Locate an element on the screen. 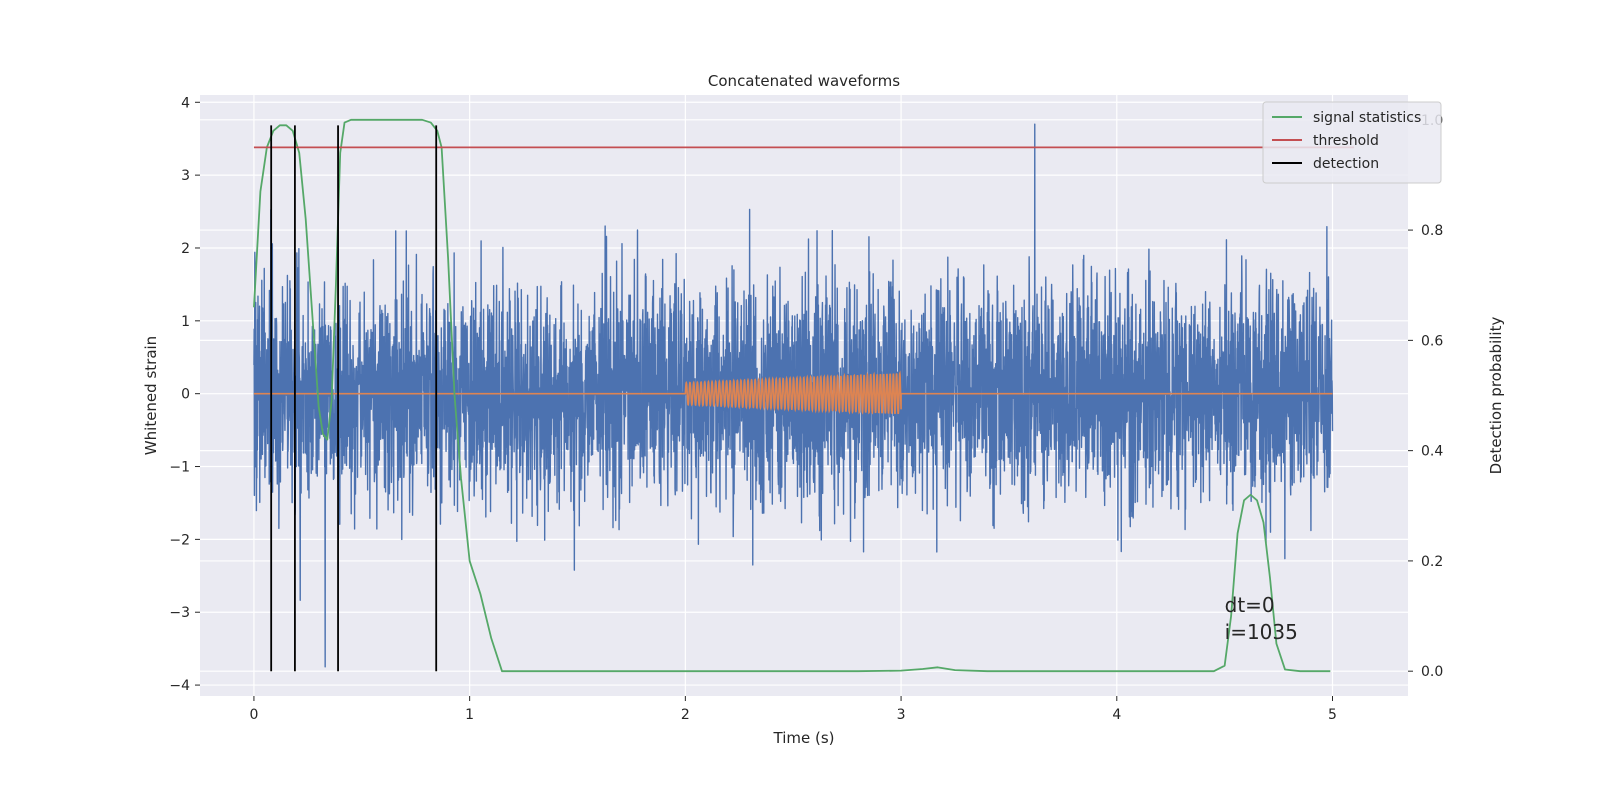 This screenshot has width=1600, height=800. y-tick-label-0: −4 is located at coordinates (179, 686).